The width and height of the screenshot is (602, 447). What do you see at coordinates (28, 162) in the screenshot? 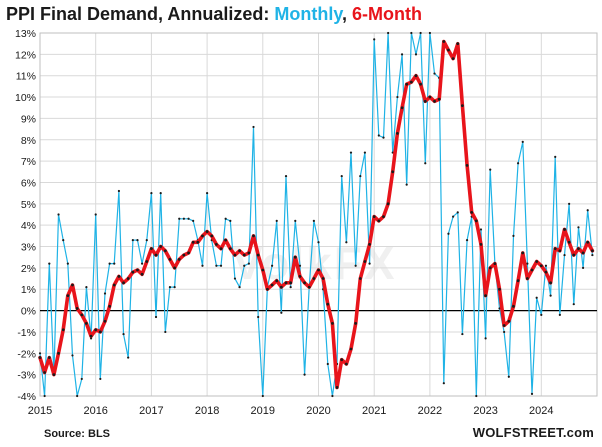
I see `y-tick-label: 7%` at bounding box center [28, 162].